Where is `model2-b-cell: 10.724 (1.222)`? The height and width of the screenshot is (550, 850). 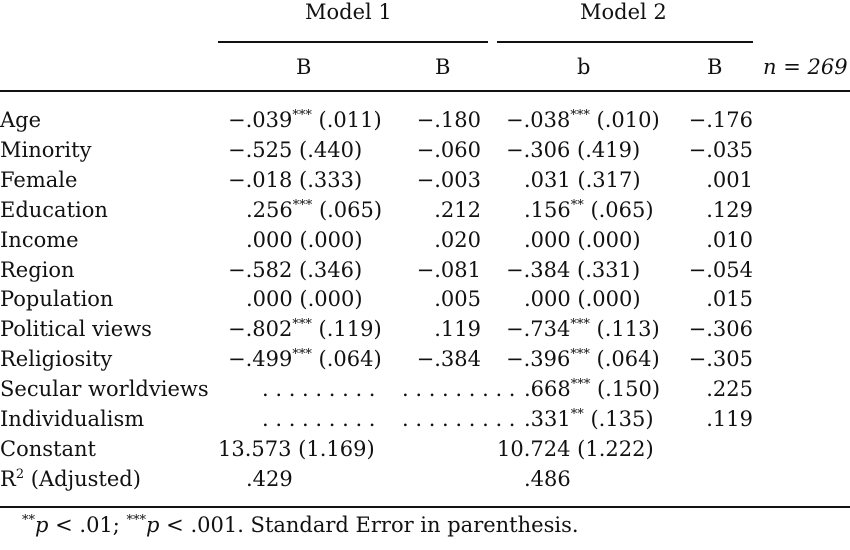
model2-b-cell: 10.724 (1.222) is located at coordinates (575, 449).